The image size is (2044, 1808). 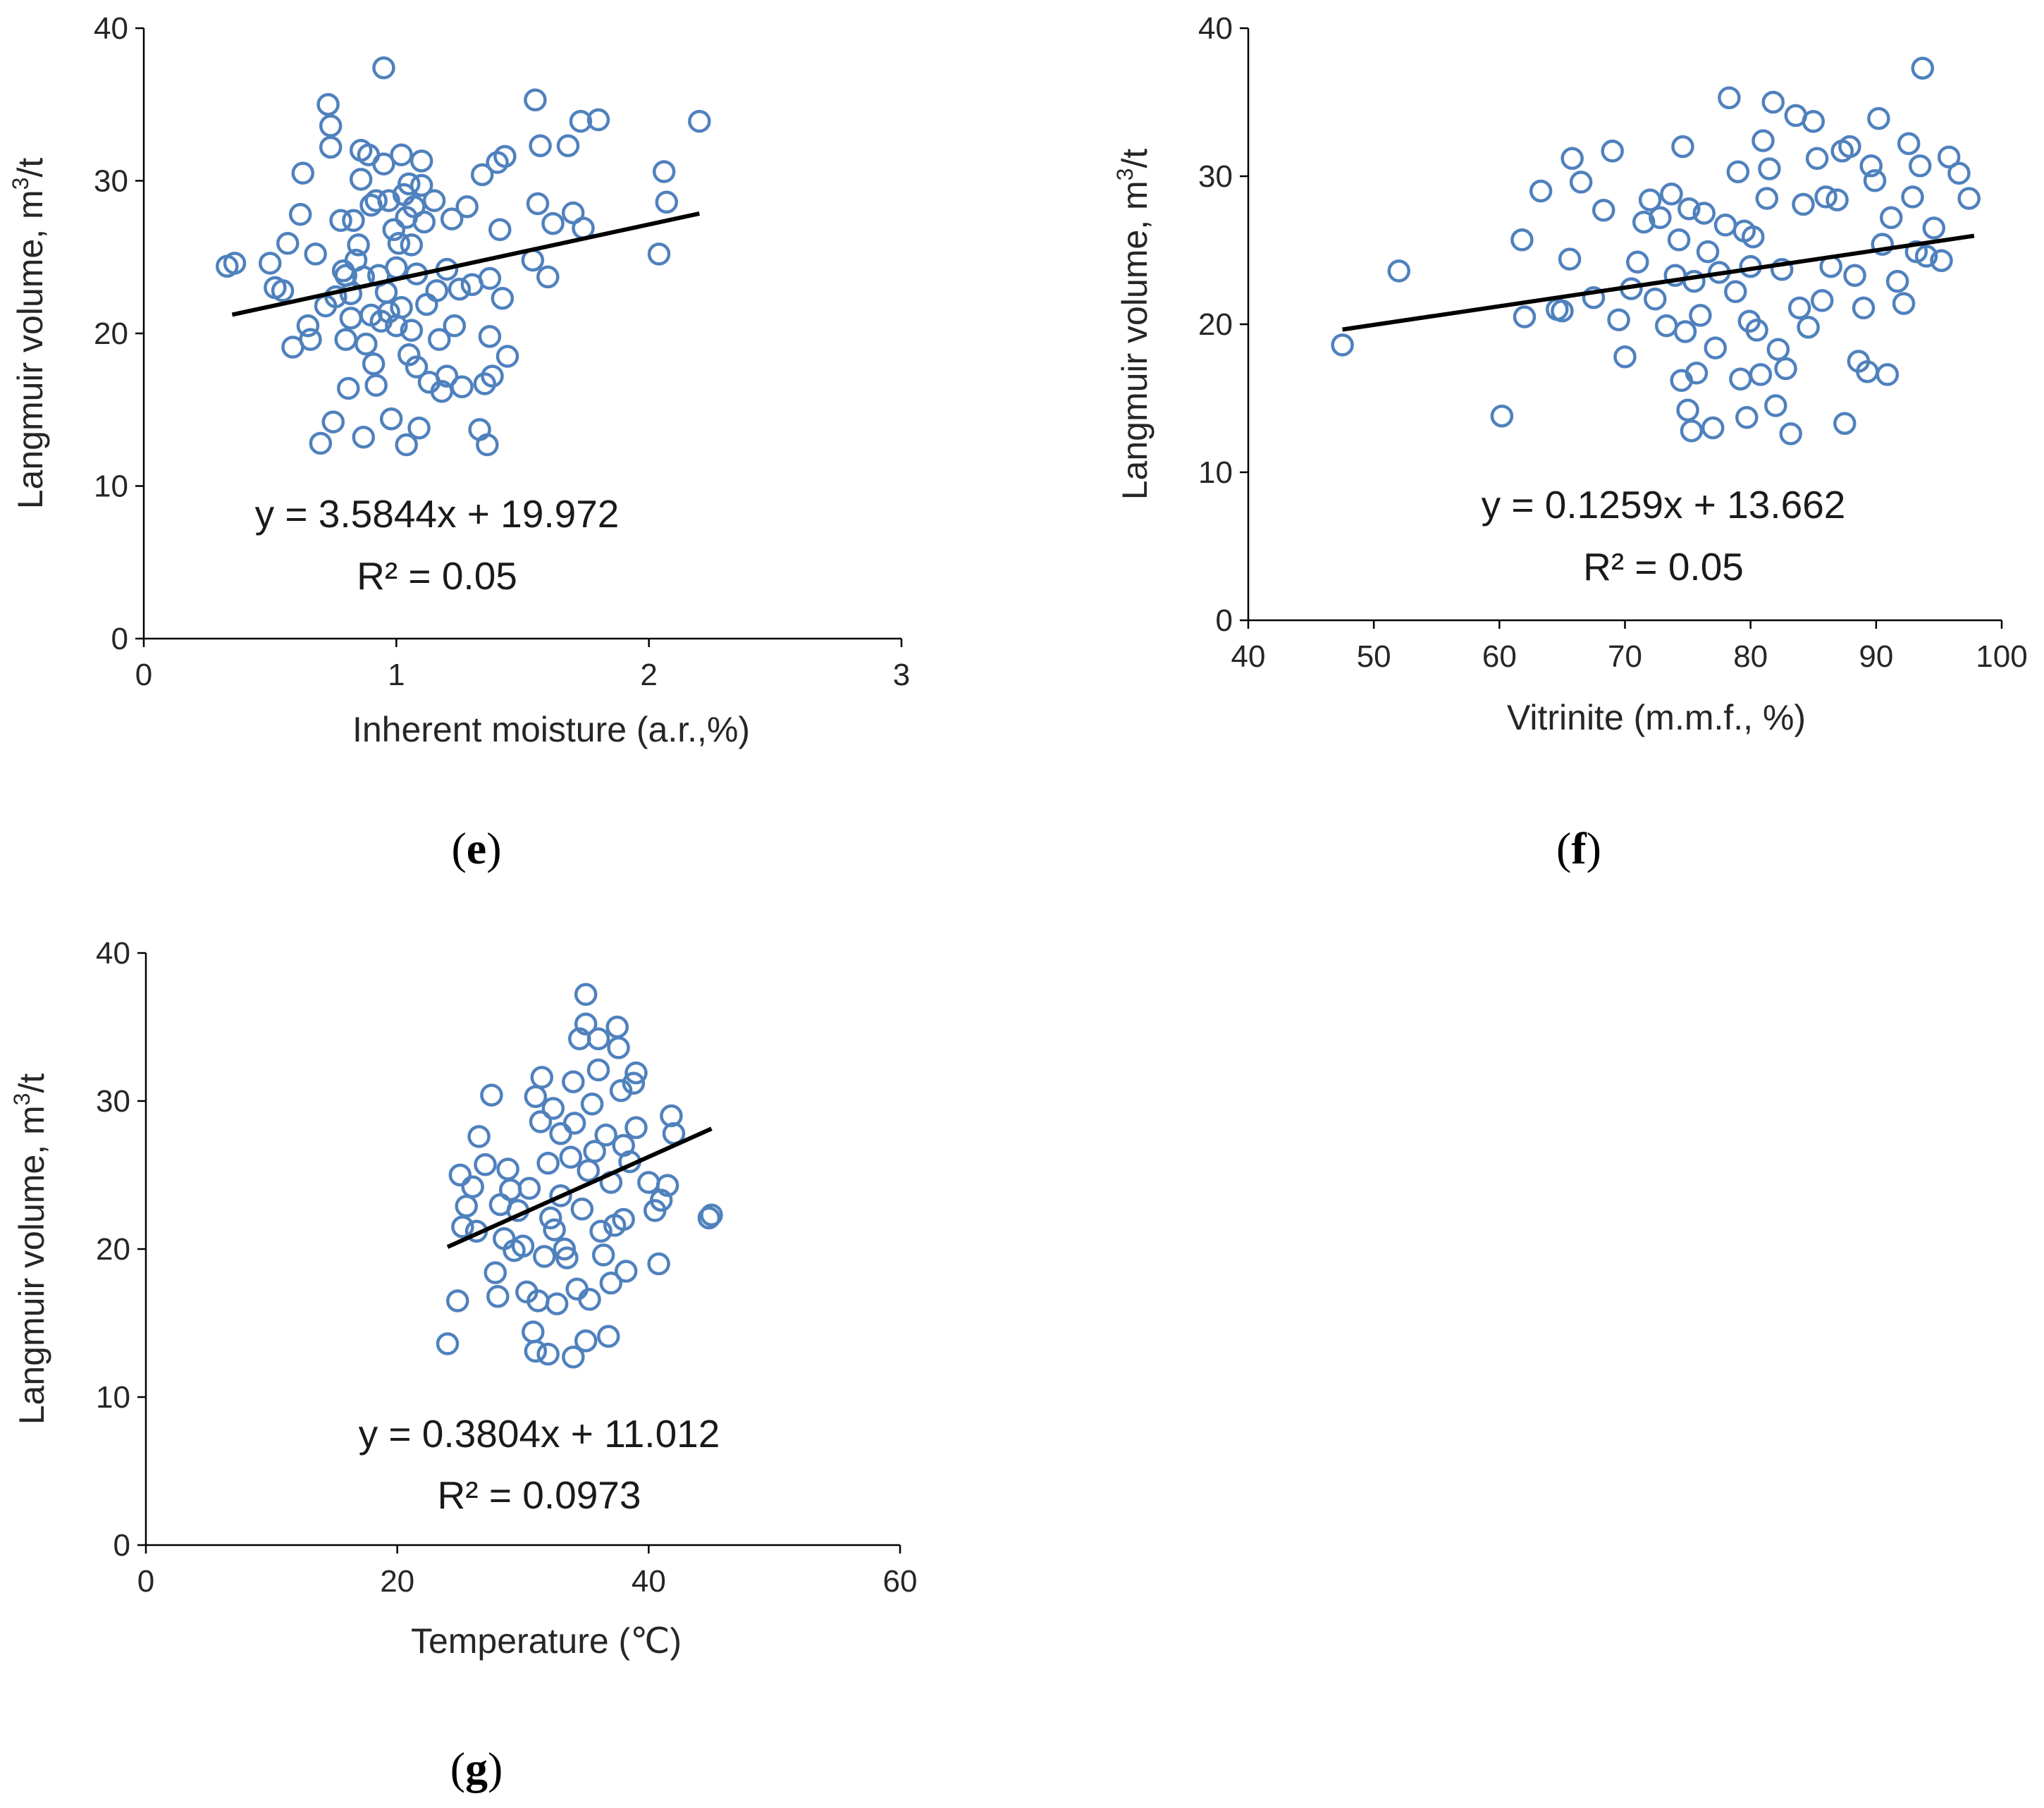 What do you see at coordinates (111, 333) in the screenshot?
I see `y-tick-label: 20` at bounding box center [111, 333].